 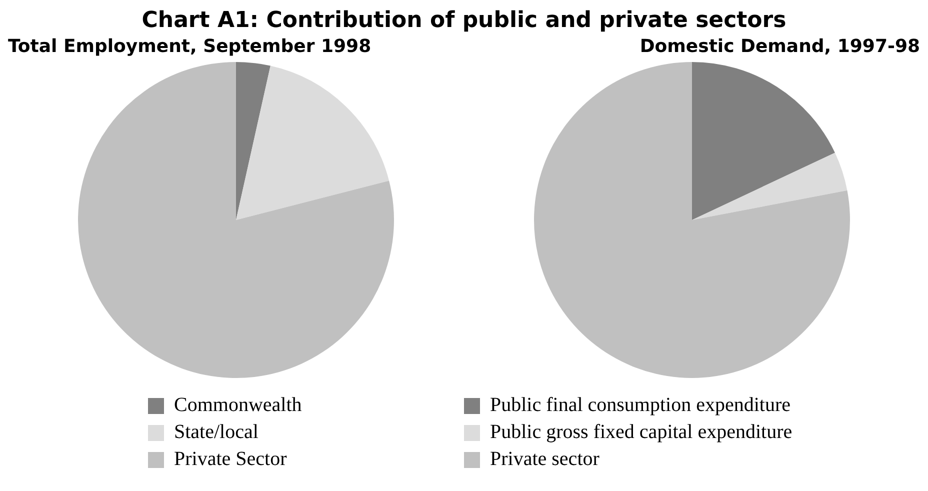 What do you see at coordinates (216, 432) in the screenshot?
I see `legend-label: State/local` at bounding box center [216, 432].